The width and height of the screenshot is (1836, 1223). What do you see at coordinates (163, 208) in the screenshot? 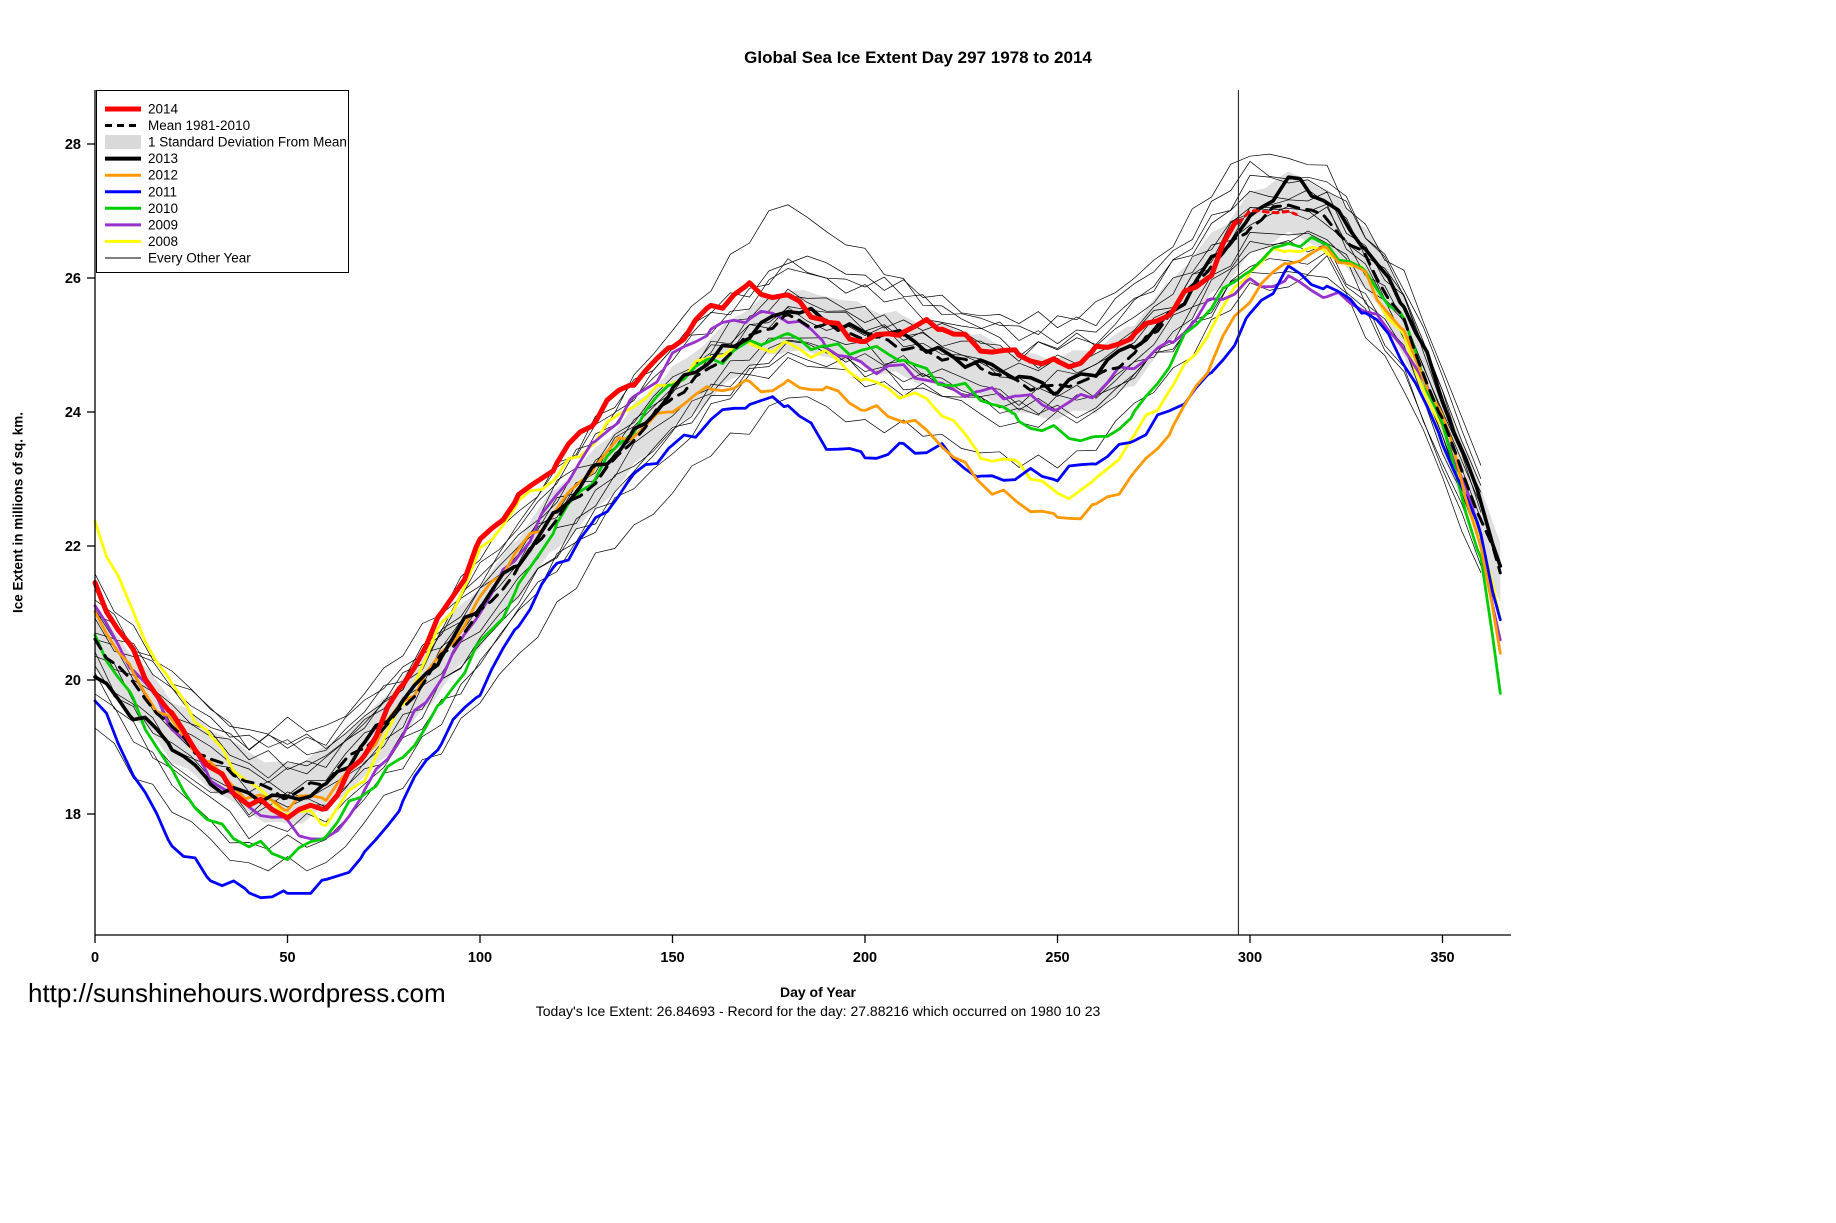
I see `legend-label: 2010` at bounding box center [163, 208].